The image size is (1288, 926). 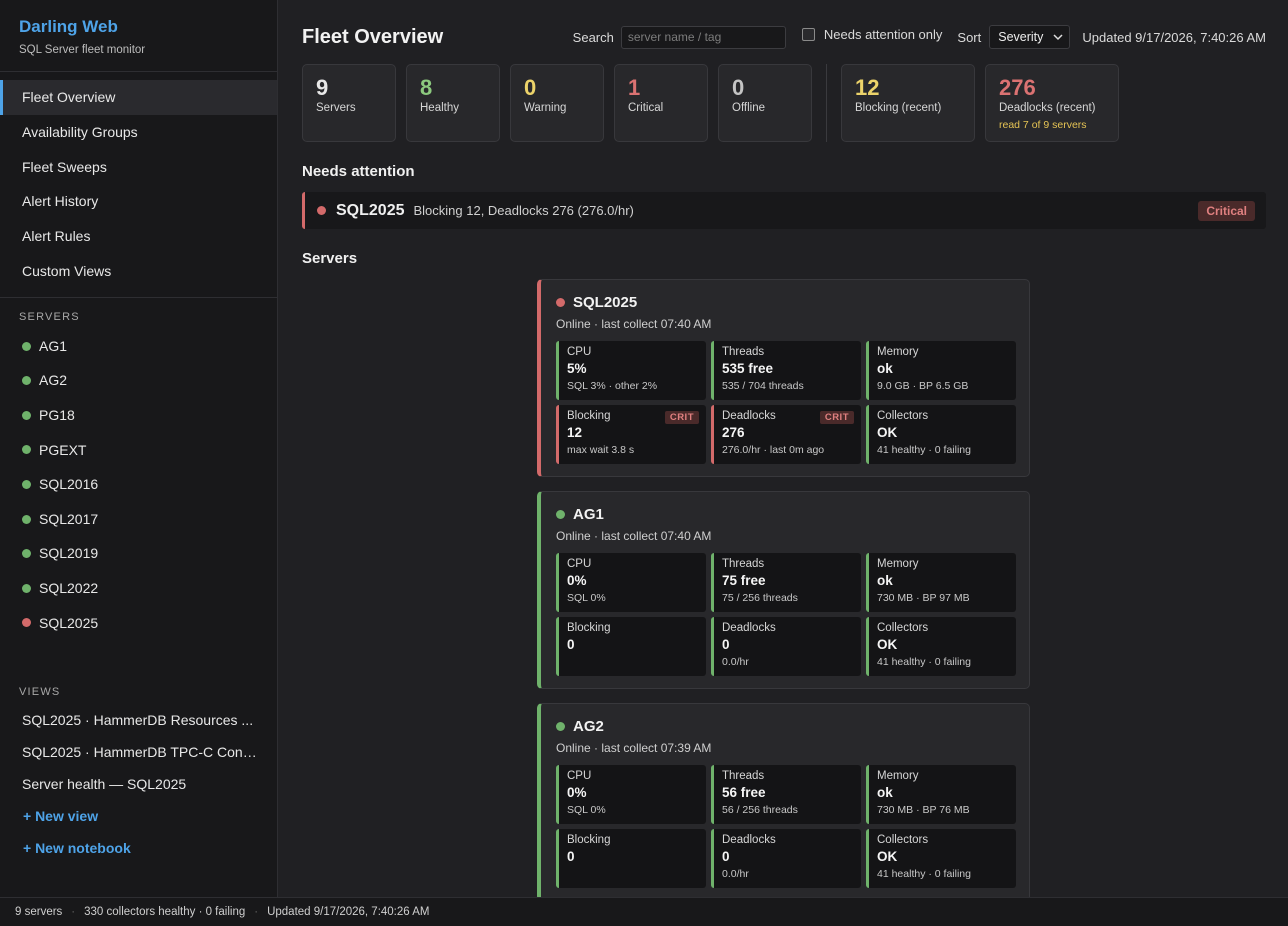 What do you see at coordinates (883, 34) in the screenshot?
I see `attention-only-label: Needs attention only` at bounding box center [883, 34].